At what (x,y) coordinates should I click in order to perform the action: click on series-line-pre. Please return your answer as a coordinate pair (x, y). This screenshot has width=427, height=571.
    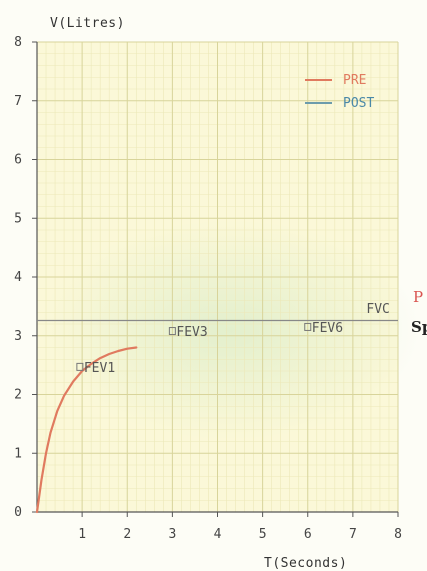
    Looking at the image, I should click on (86, 430).